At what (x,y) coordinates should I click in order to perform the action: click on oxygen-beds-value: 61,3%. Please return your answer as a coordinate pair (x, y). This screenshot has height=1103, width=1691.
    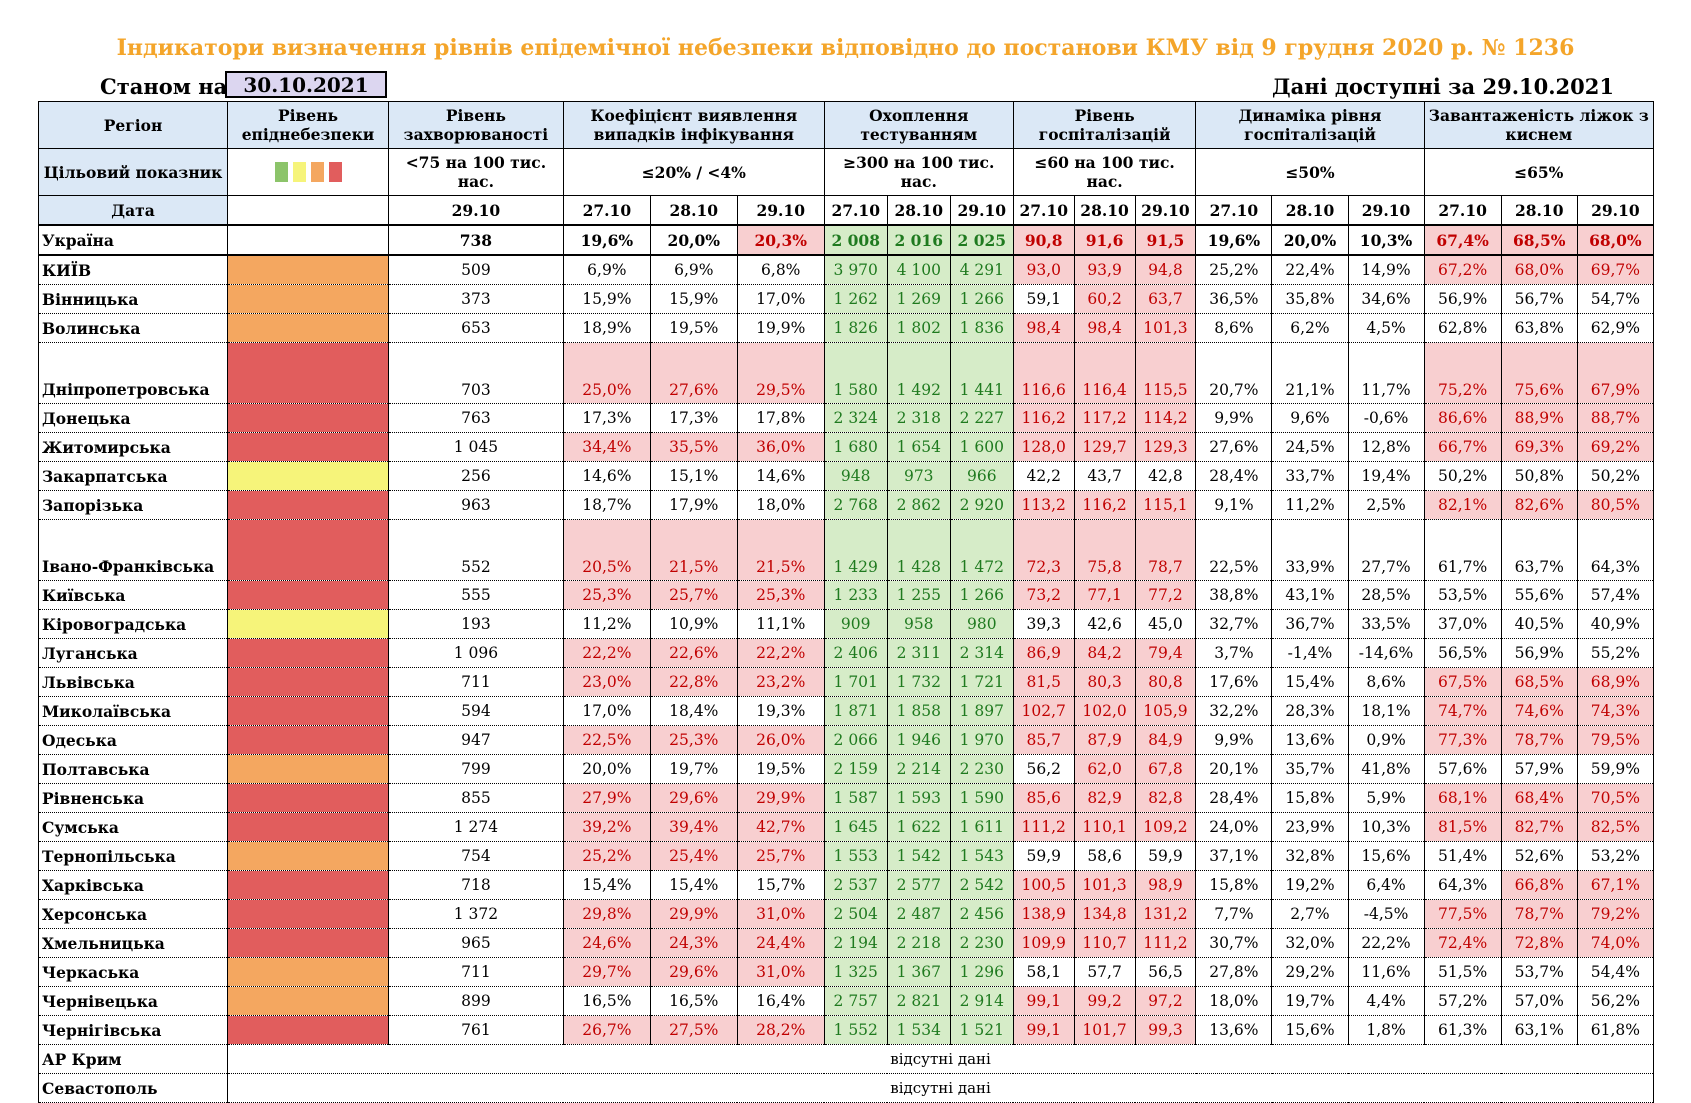
    Looking at the image, I should click on (1462, 1030).